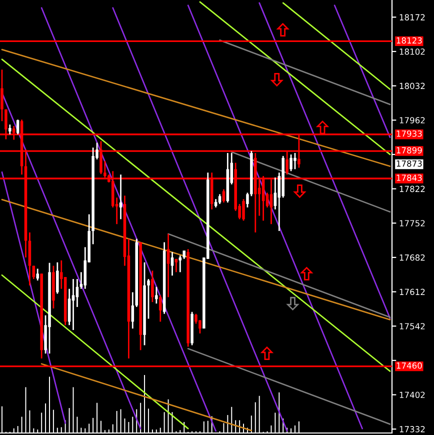  What do you see at coordinates (409, 40) in the screenshot?
I see `ref-line-label: 18123` at bounding box center [409, 40].